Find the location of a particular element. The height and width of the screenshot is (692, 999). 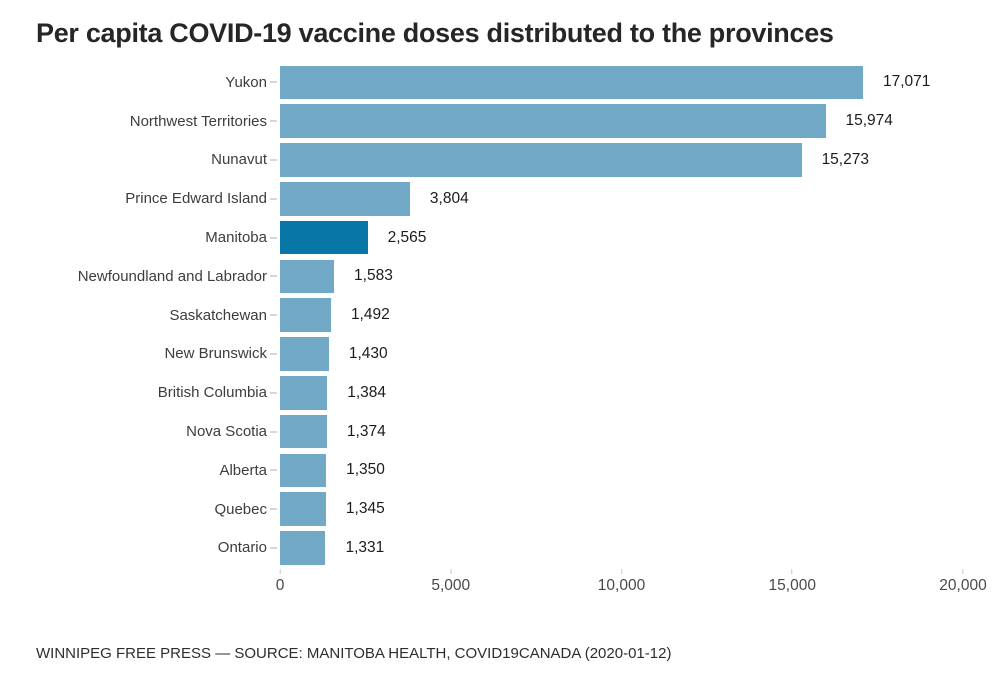

bar-track: 17,071 is located at coordinates (621, 82).